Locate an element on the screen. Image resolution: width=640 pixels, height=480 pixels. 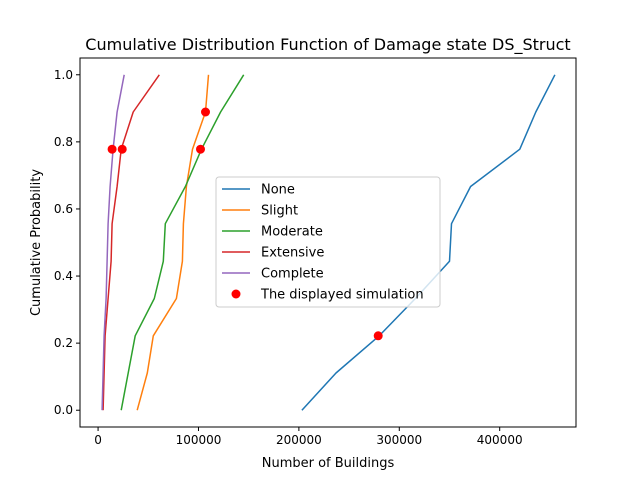
y-ticks: 0.0 0.2 0.4 0.6 0.8 1.0 is located at coordinates (67, 242).